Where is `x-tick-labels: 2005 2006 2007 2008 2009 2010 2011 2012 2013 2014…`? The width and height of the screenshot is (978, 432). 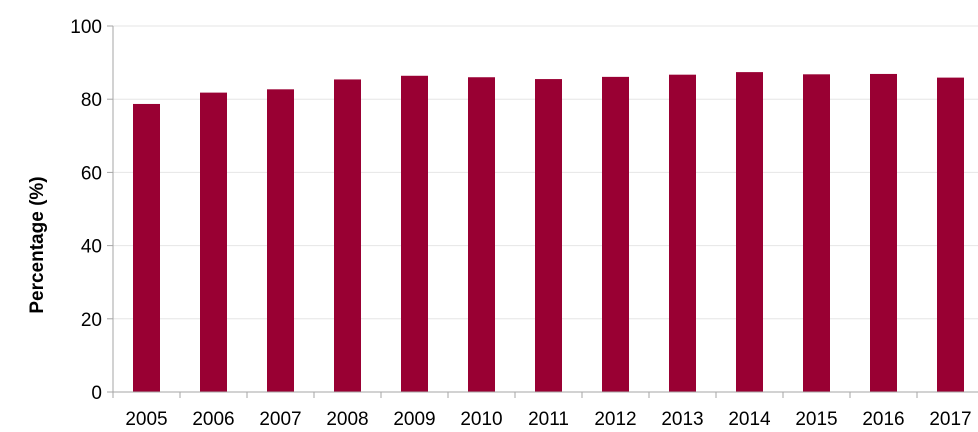 x-tick-labels: 2005 2006 2007 2008 2009 2010 2011 2012 2013 2014… is located at coordinates (548, 419).